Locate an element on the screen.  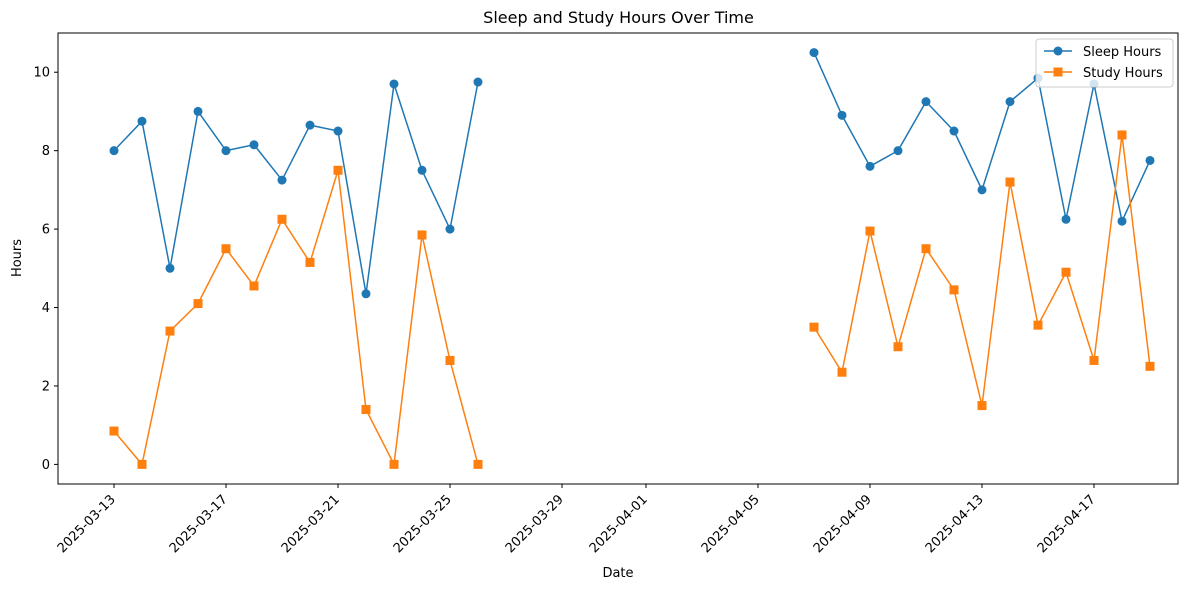
y-tick-label: 2 is located at coordinates (46, 386).